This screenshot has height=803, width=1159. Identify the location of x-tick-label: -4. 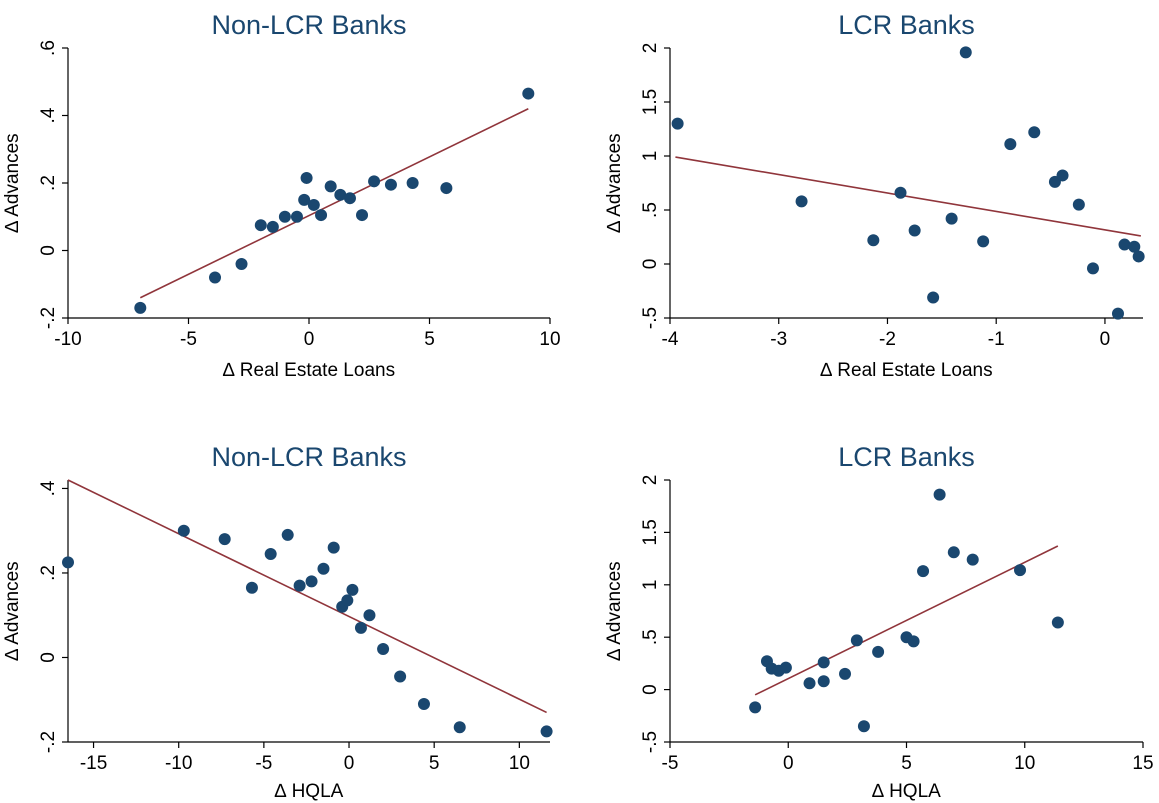
(670, 339).